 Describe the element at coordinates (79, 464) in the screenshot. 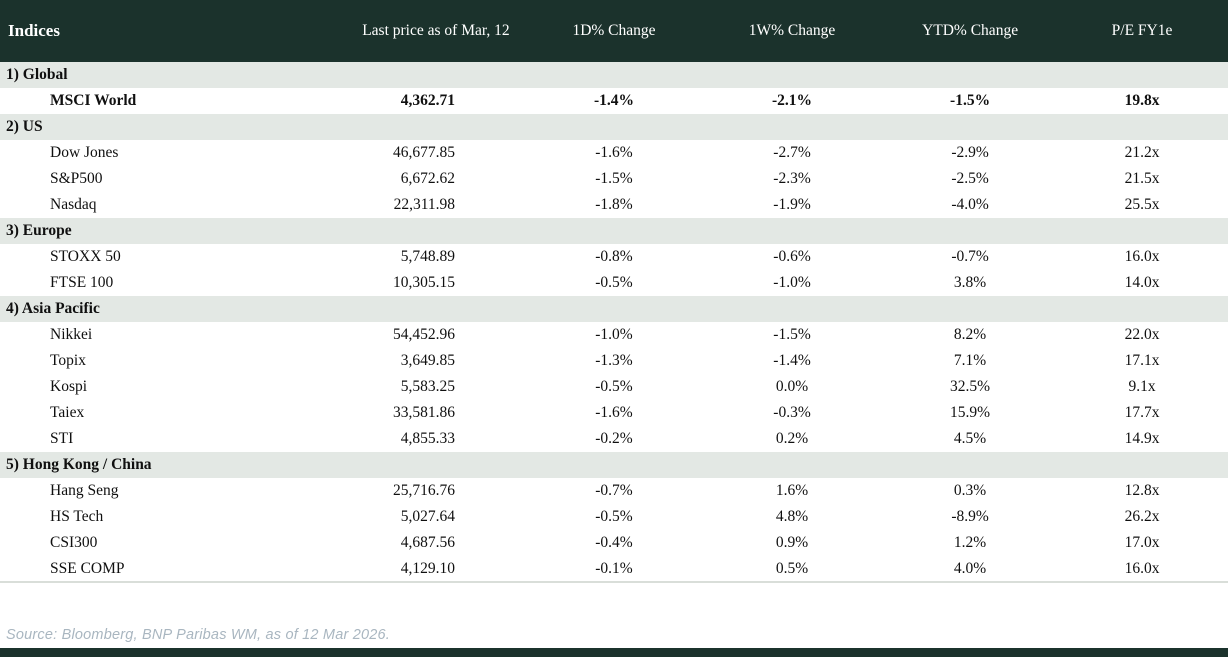

I see `section-label: 5) Hong Kong / China` at that location.